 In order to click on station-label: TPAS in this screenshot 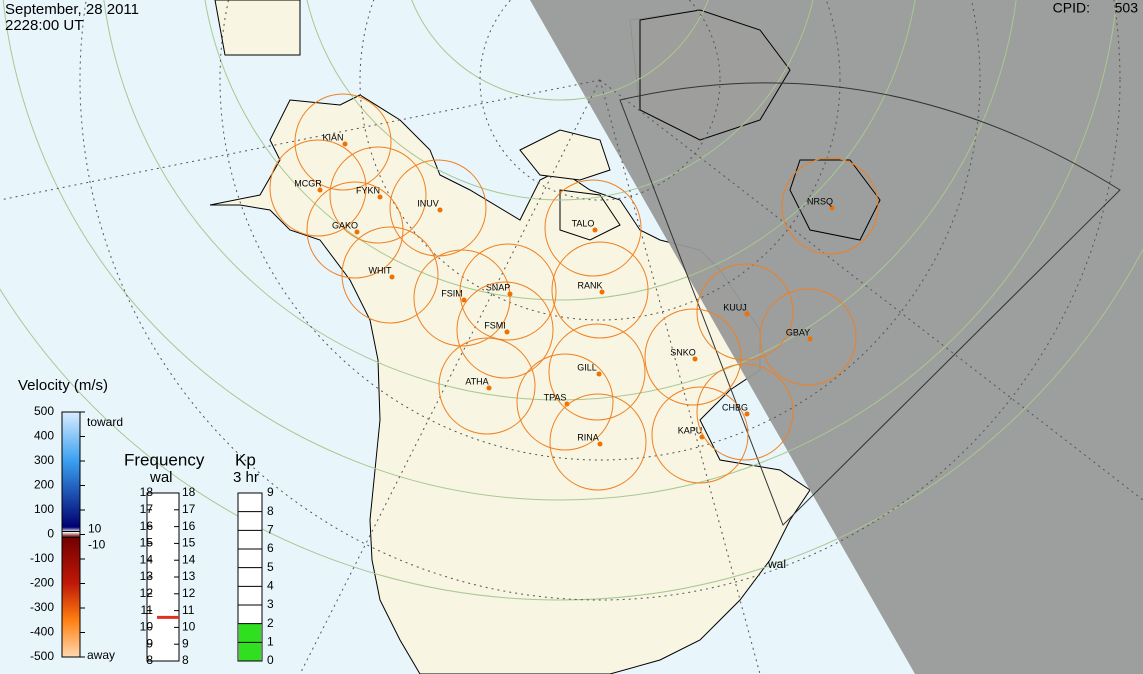, I will do `click(555, 397)`.